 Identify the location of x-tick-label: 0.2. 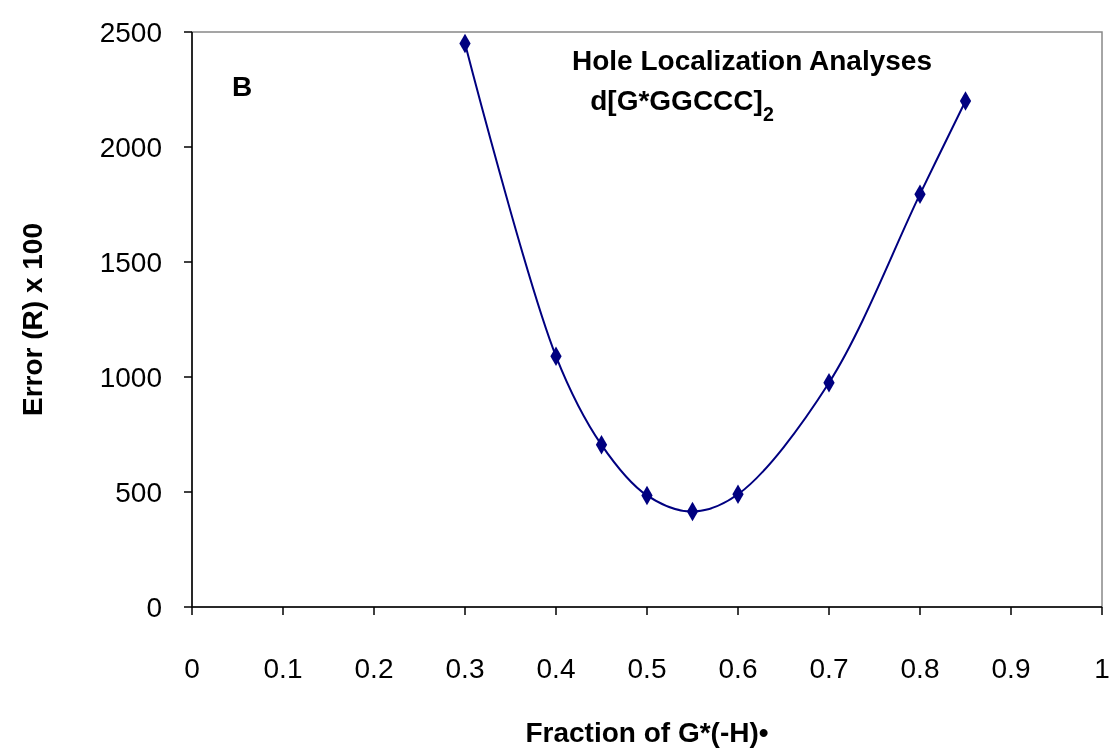
(374, 668).